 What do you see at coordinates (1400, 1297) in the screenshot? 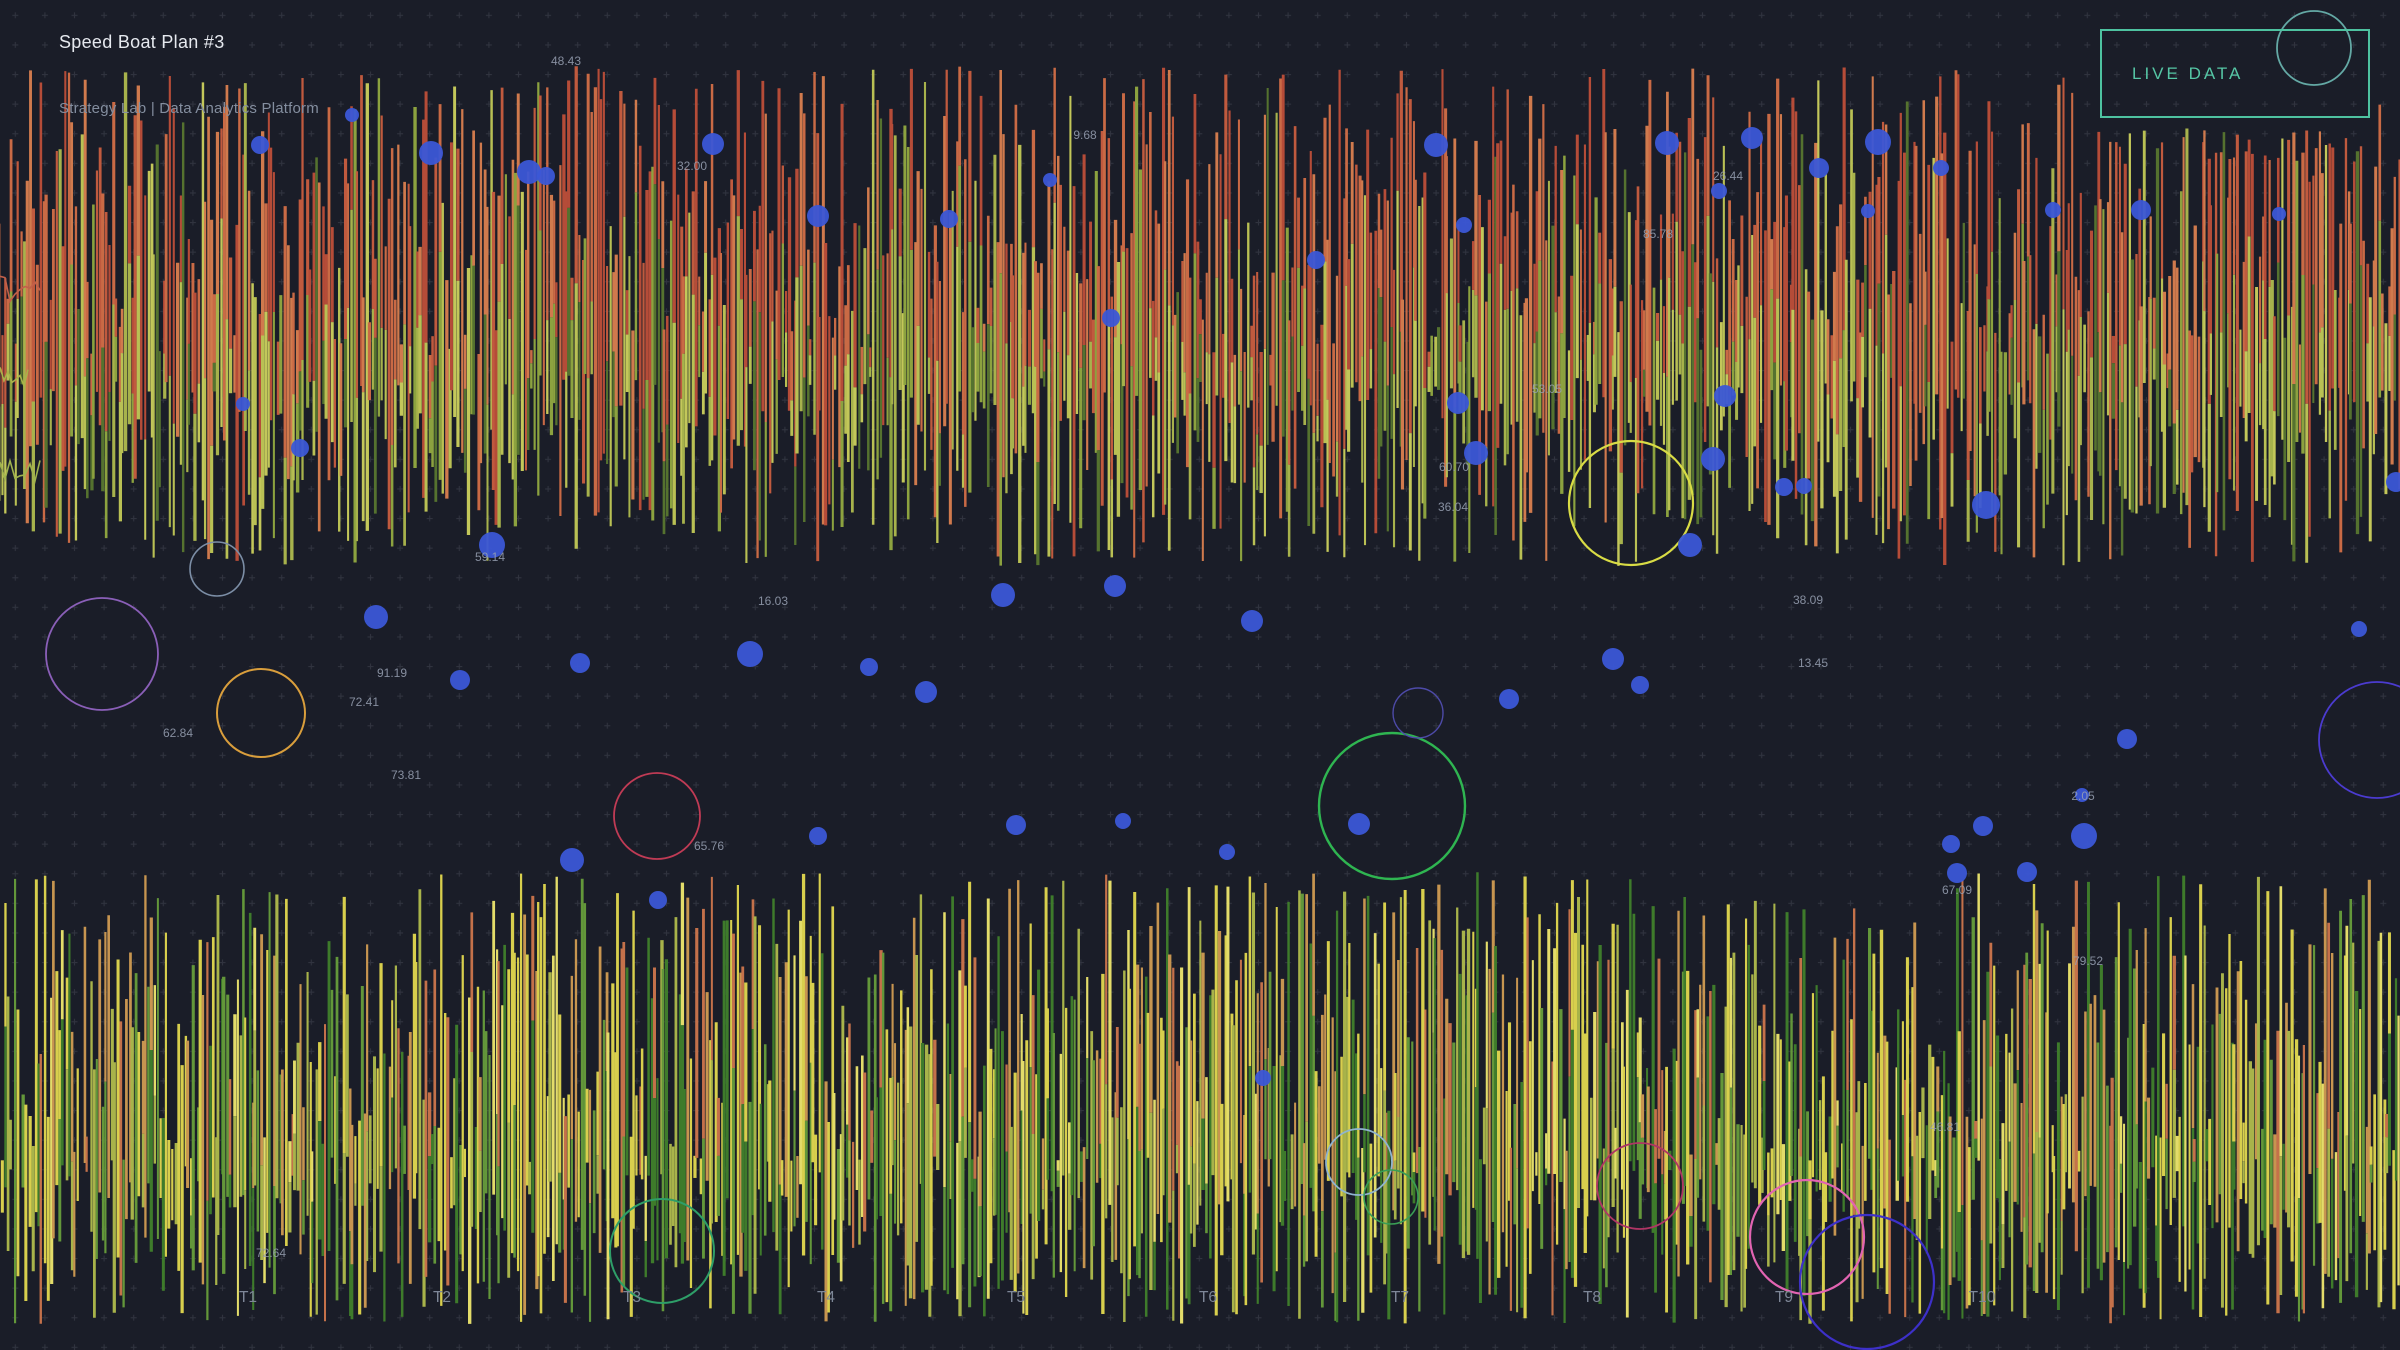
I see `x-axis-label-t7: T7` at bounding box center [1400, 1297].